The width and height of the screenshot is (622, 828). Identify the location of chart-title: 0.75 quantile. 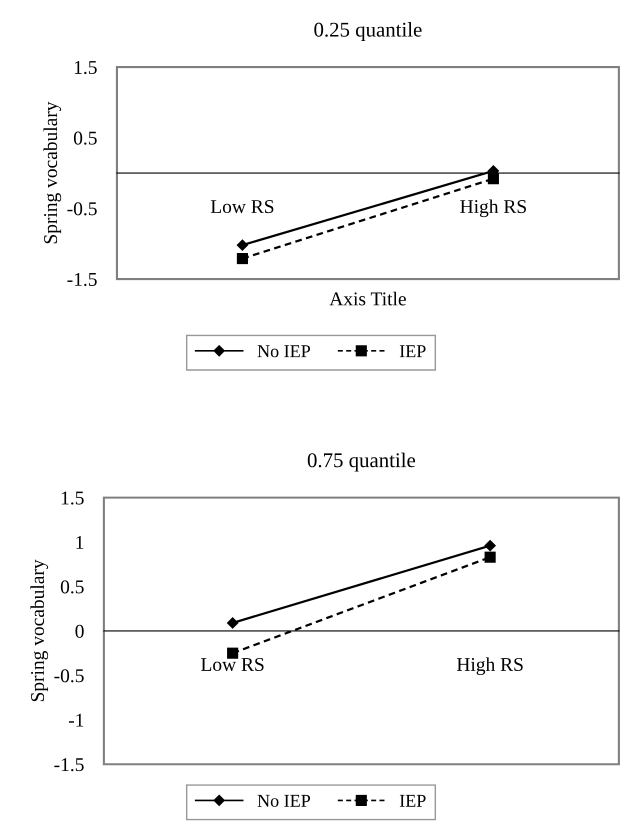
(362, 462).